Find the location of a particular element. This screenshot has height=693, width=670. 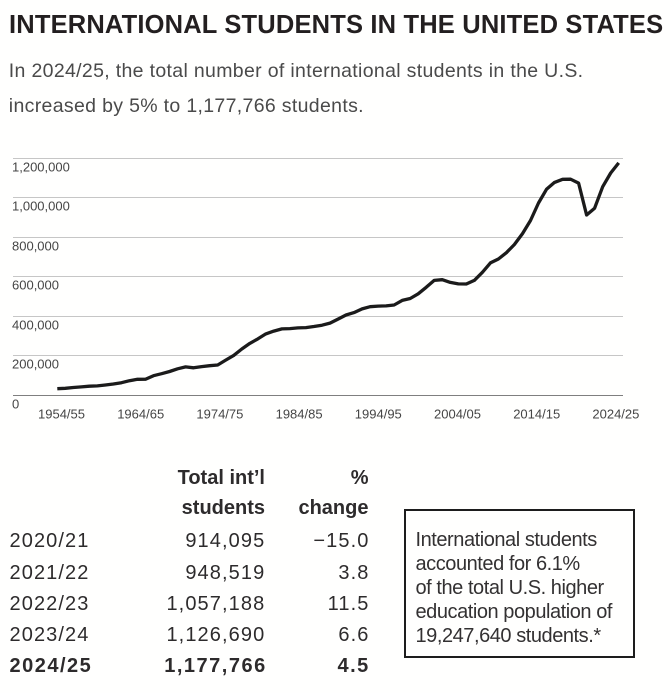

svg-text: 1,000,000 is located at coordinates (41, 205).